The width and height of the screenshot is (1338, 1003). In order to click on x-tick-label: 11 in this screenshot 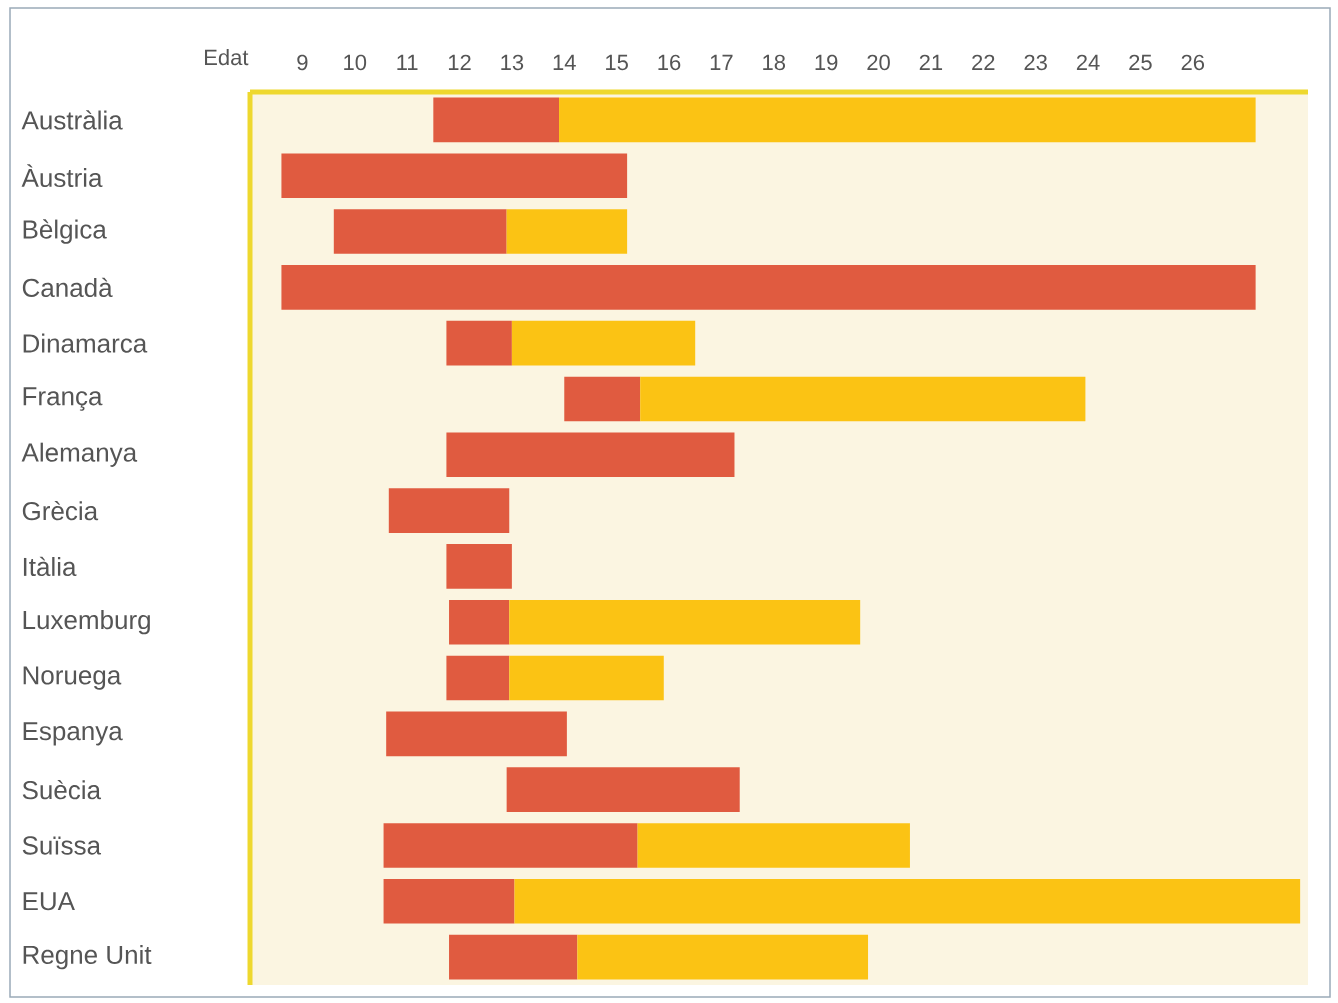, I will do `click(407, 62)`.